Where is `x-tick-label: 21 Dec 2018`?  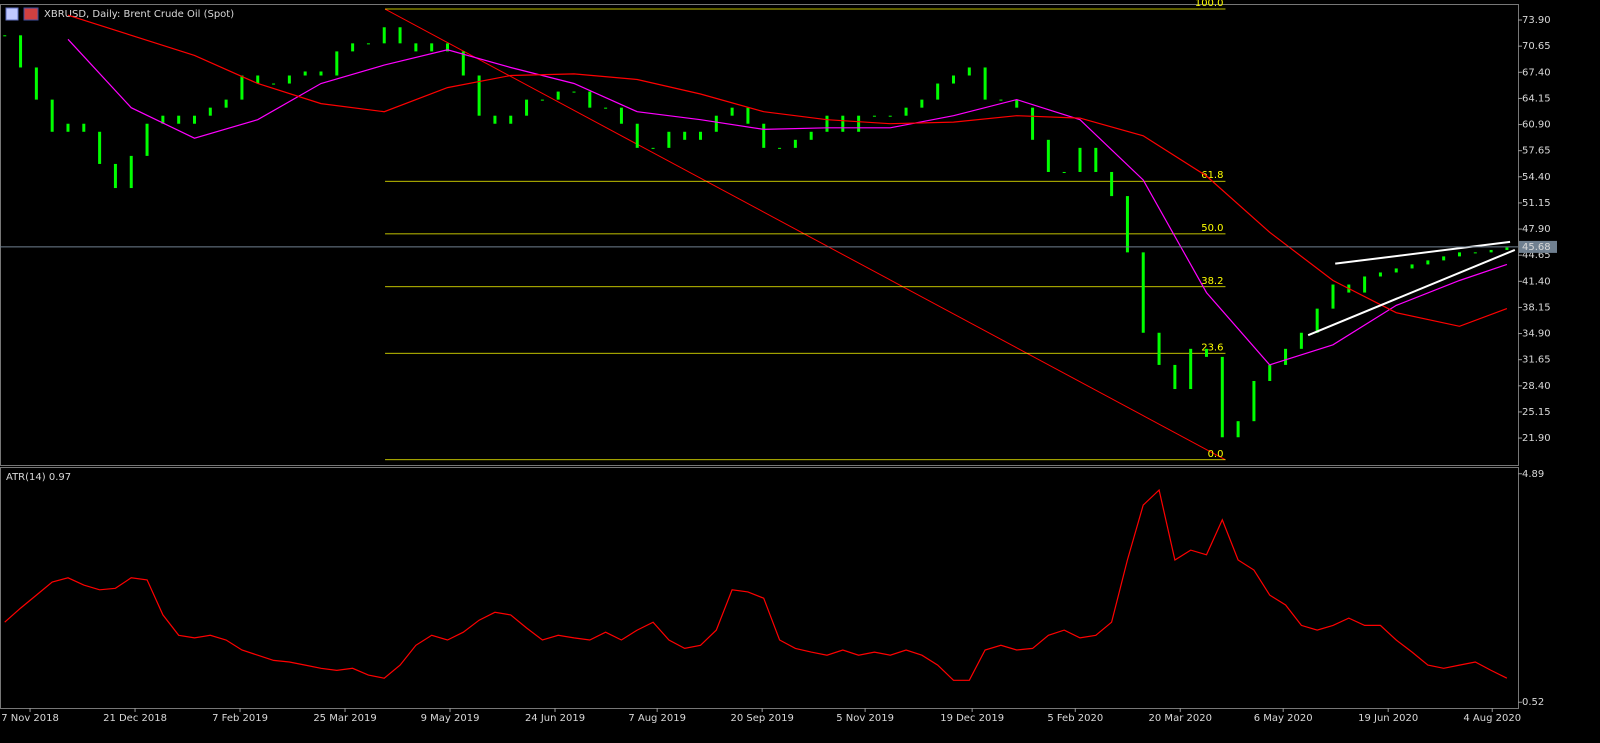
x-tick-label: 21 Dec 2018 is located at coordinates (135, 718).